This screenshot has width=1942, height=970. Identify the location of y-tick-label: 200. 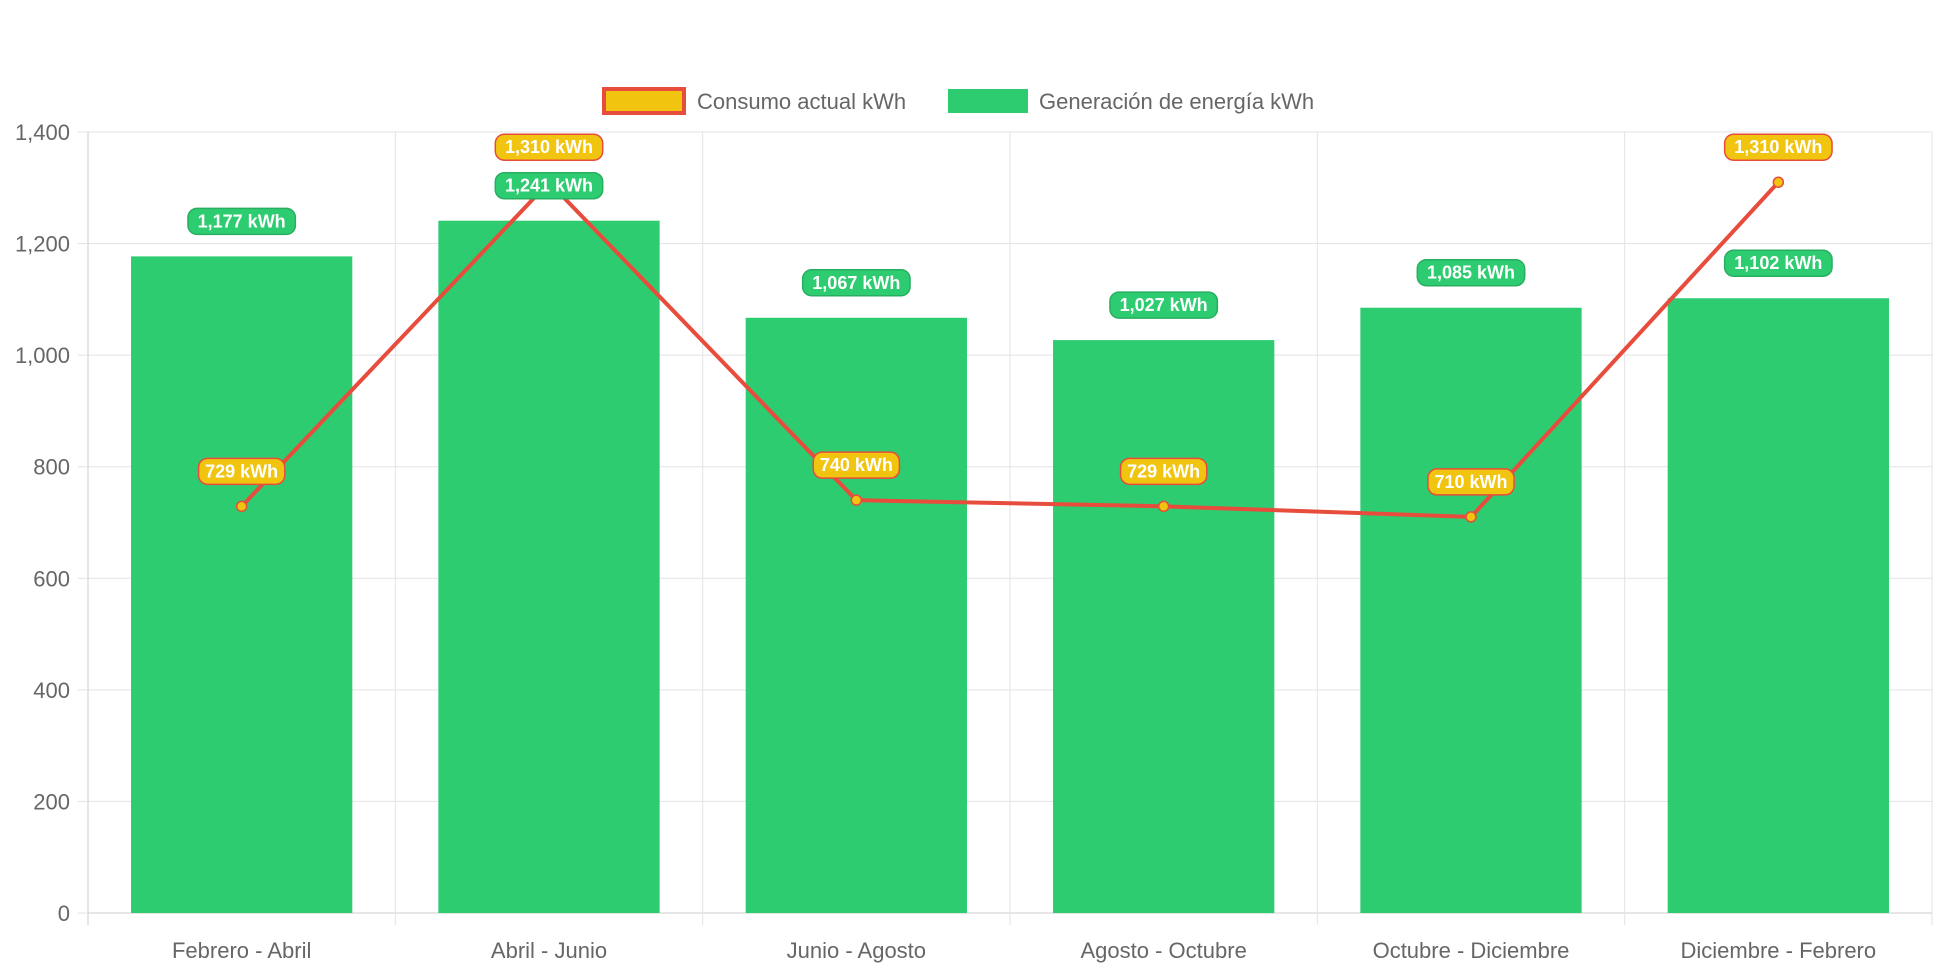
(51, 801).